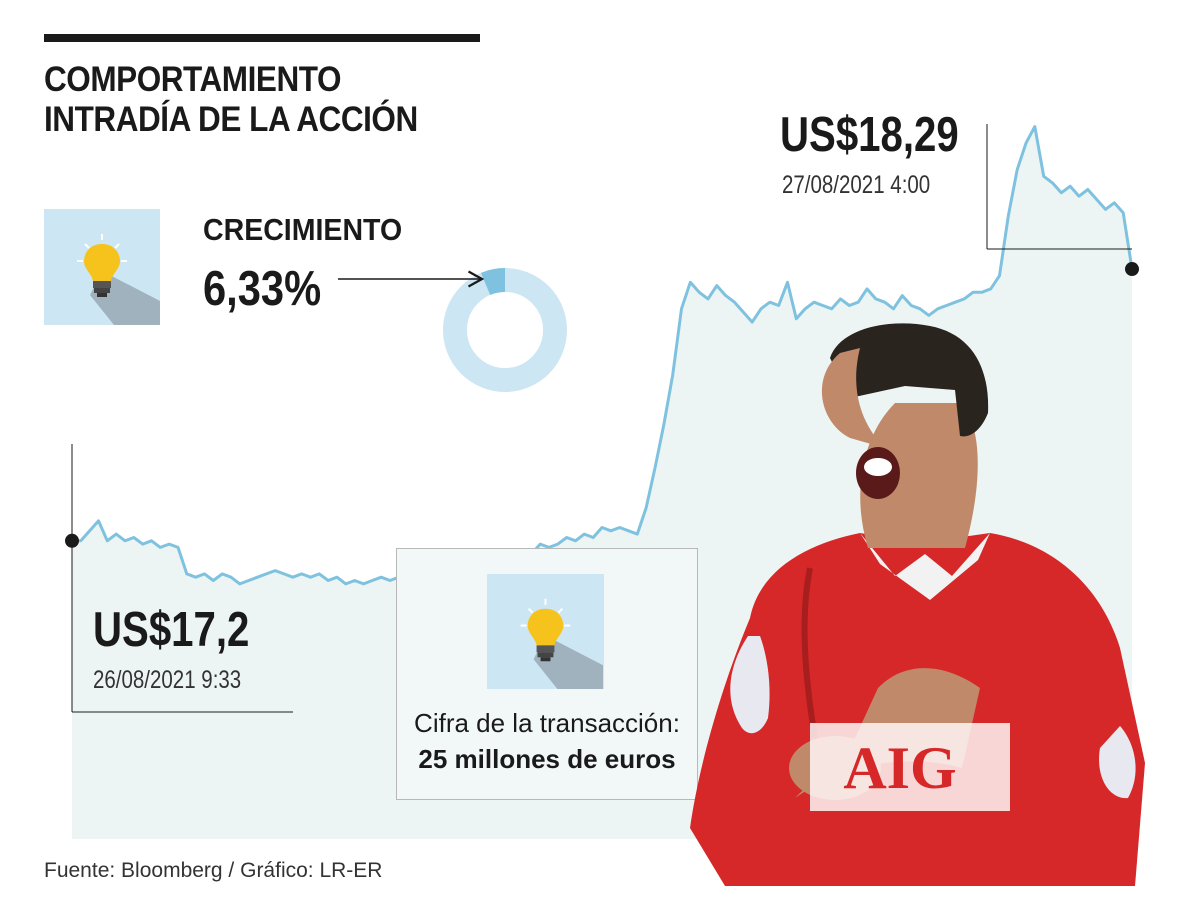  What do you see at coordinates (1132, 269) in the screenshot?
I see `end-point-marker` at bounding box center [1132, 269].